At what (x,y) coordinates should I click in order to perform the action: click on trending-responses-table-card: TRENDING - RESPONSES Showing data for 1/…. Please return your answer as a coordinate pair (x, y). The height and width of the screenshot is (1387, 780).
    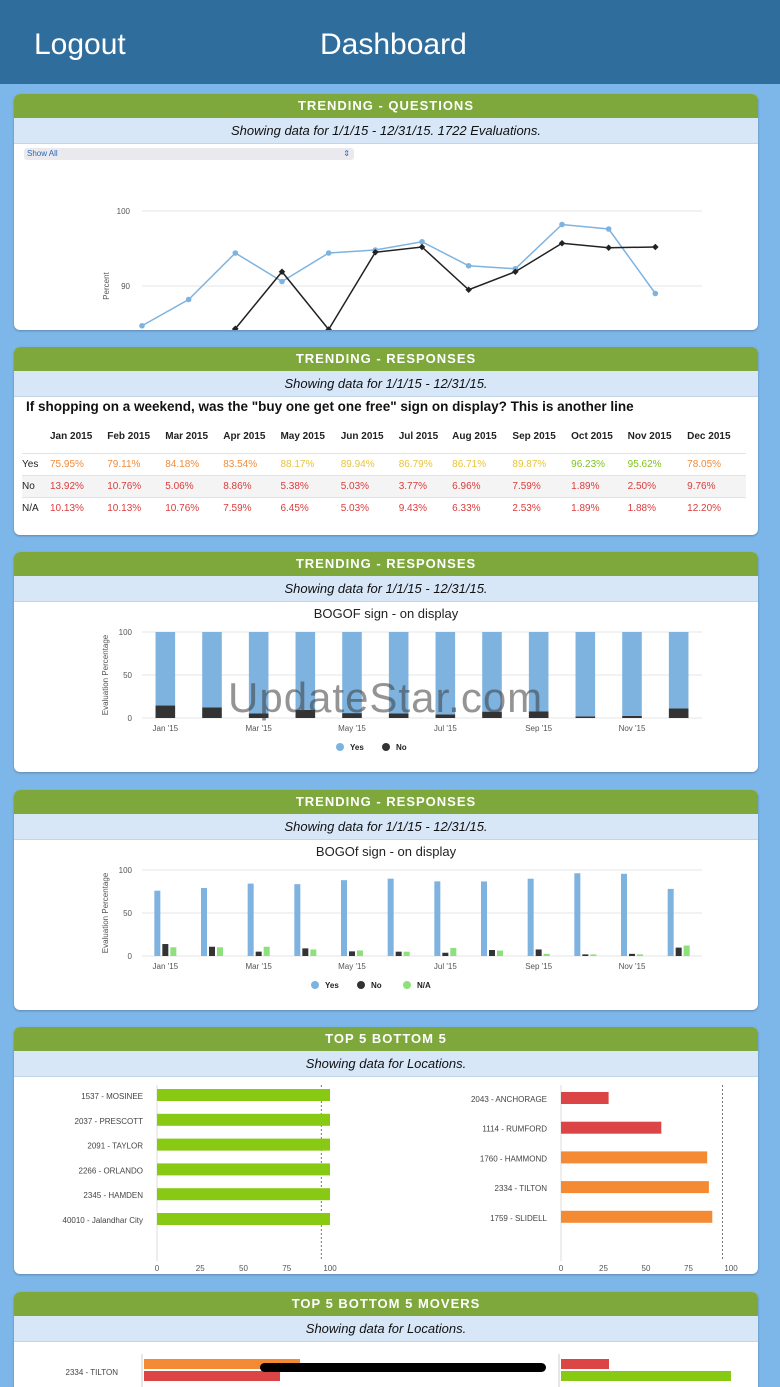
    Looking at the image, I should click on (386, 441).